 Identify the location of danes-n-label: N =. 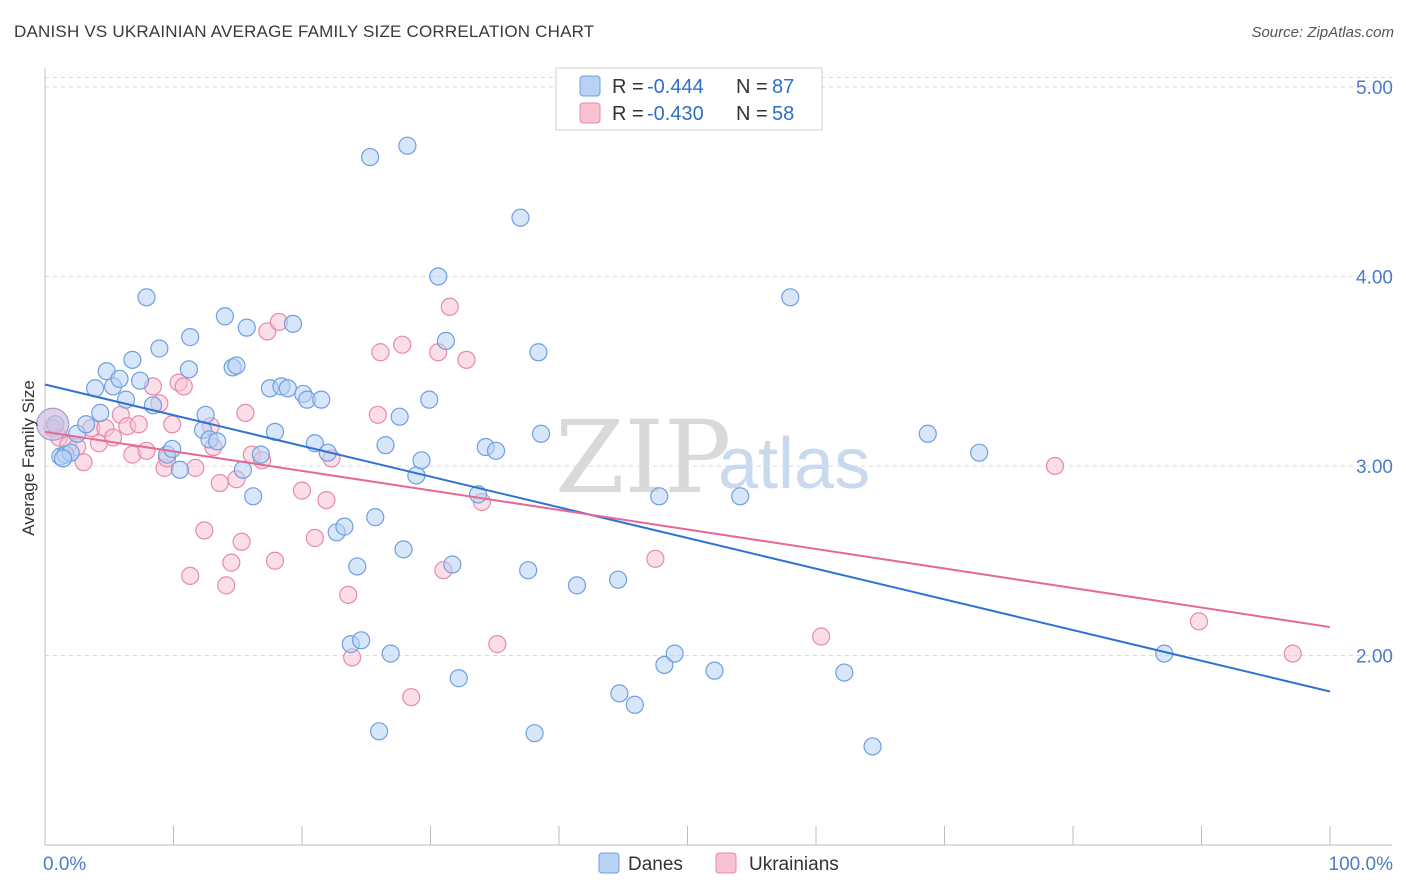
(752, 87).